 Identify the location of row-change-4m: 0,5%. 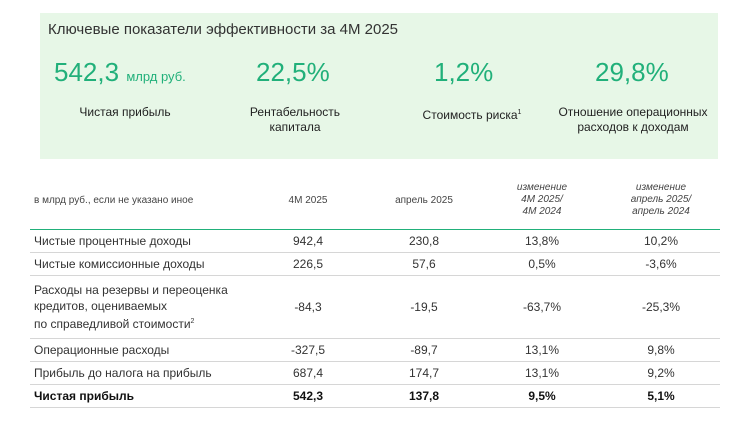
(542, 264).